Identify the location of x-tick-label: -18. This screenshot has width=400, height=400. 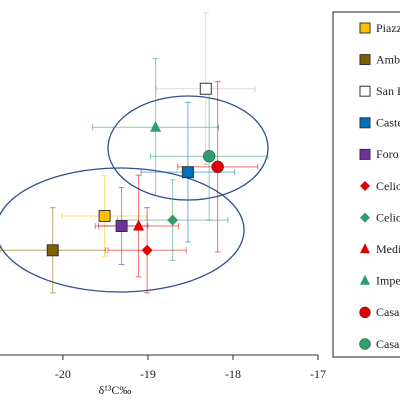
(233, 374).